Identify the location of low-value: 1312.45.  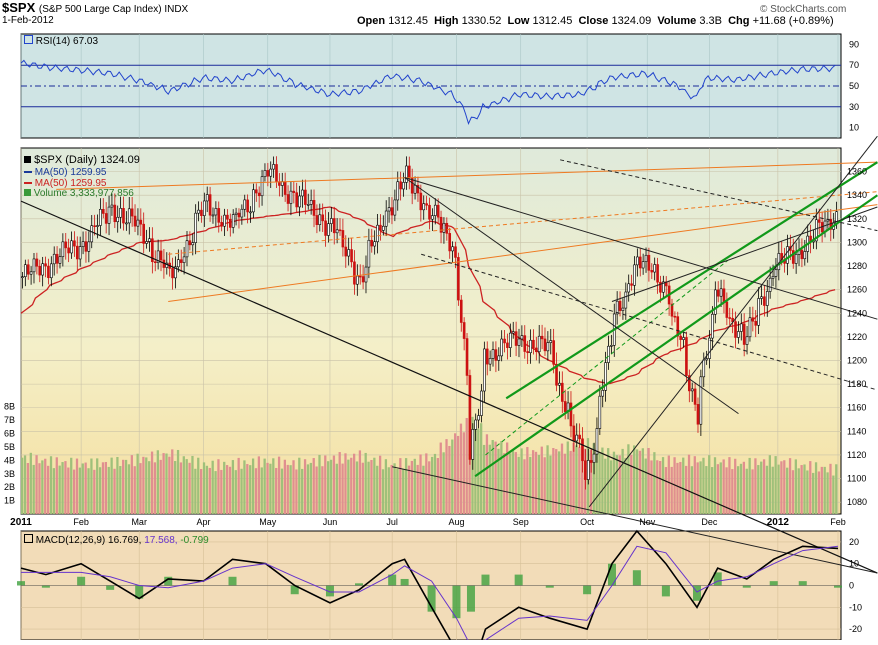
(552, 21).